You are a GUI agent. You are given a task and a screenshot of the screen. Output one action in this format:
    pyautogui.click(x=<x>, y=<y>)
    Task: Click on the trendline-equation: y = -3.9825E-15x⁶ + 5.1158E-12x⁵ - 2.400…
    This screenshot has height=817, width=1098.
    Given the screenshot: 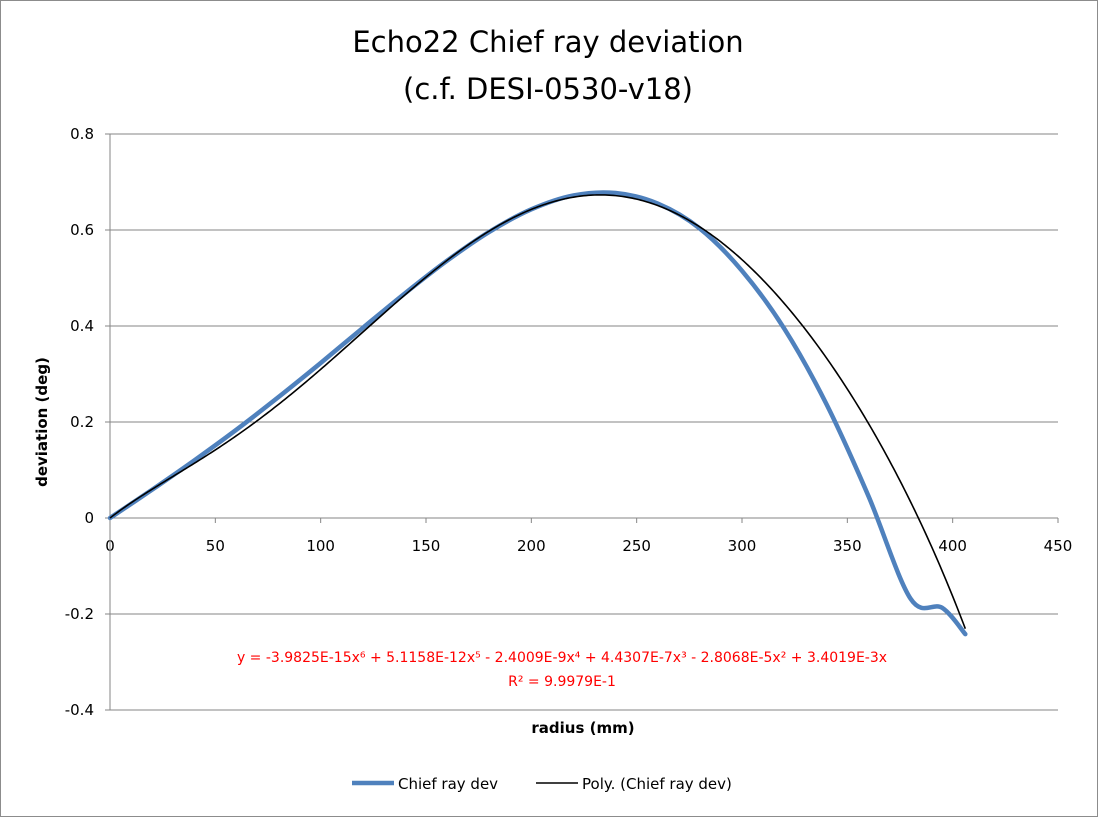 What is the action you would take?
    pyautogui.click(x=562, y=658)
    